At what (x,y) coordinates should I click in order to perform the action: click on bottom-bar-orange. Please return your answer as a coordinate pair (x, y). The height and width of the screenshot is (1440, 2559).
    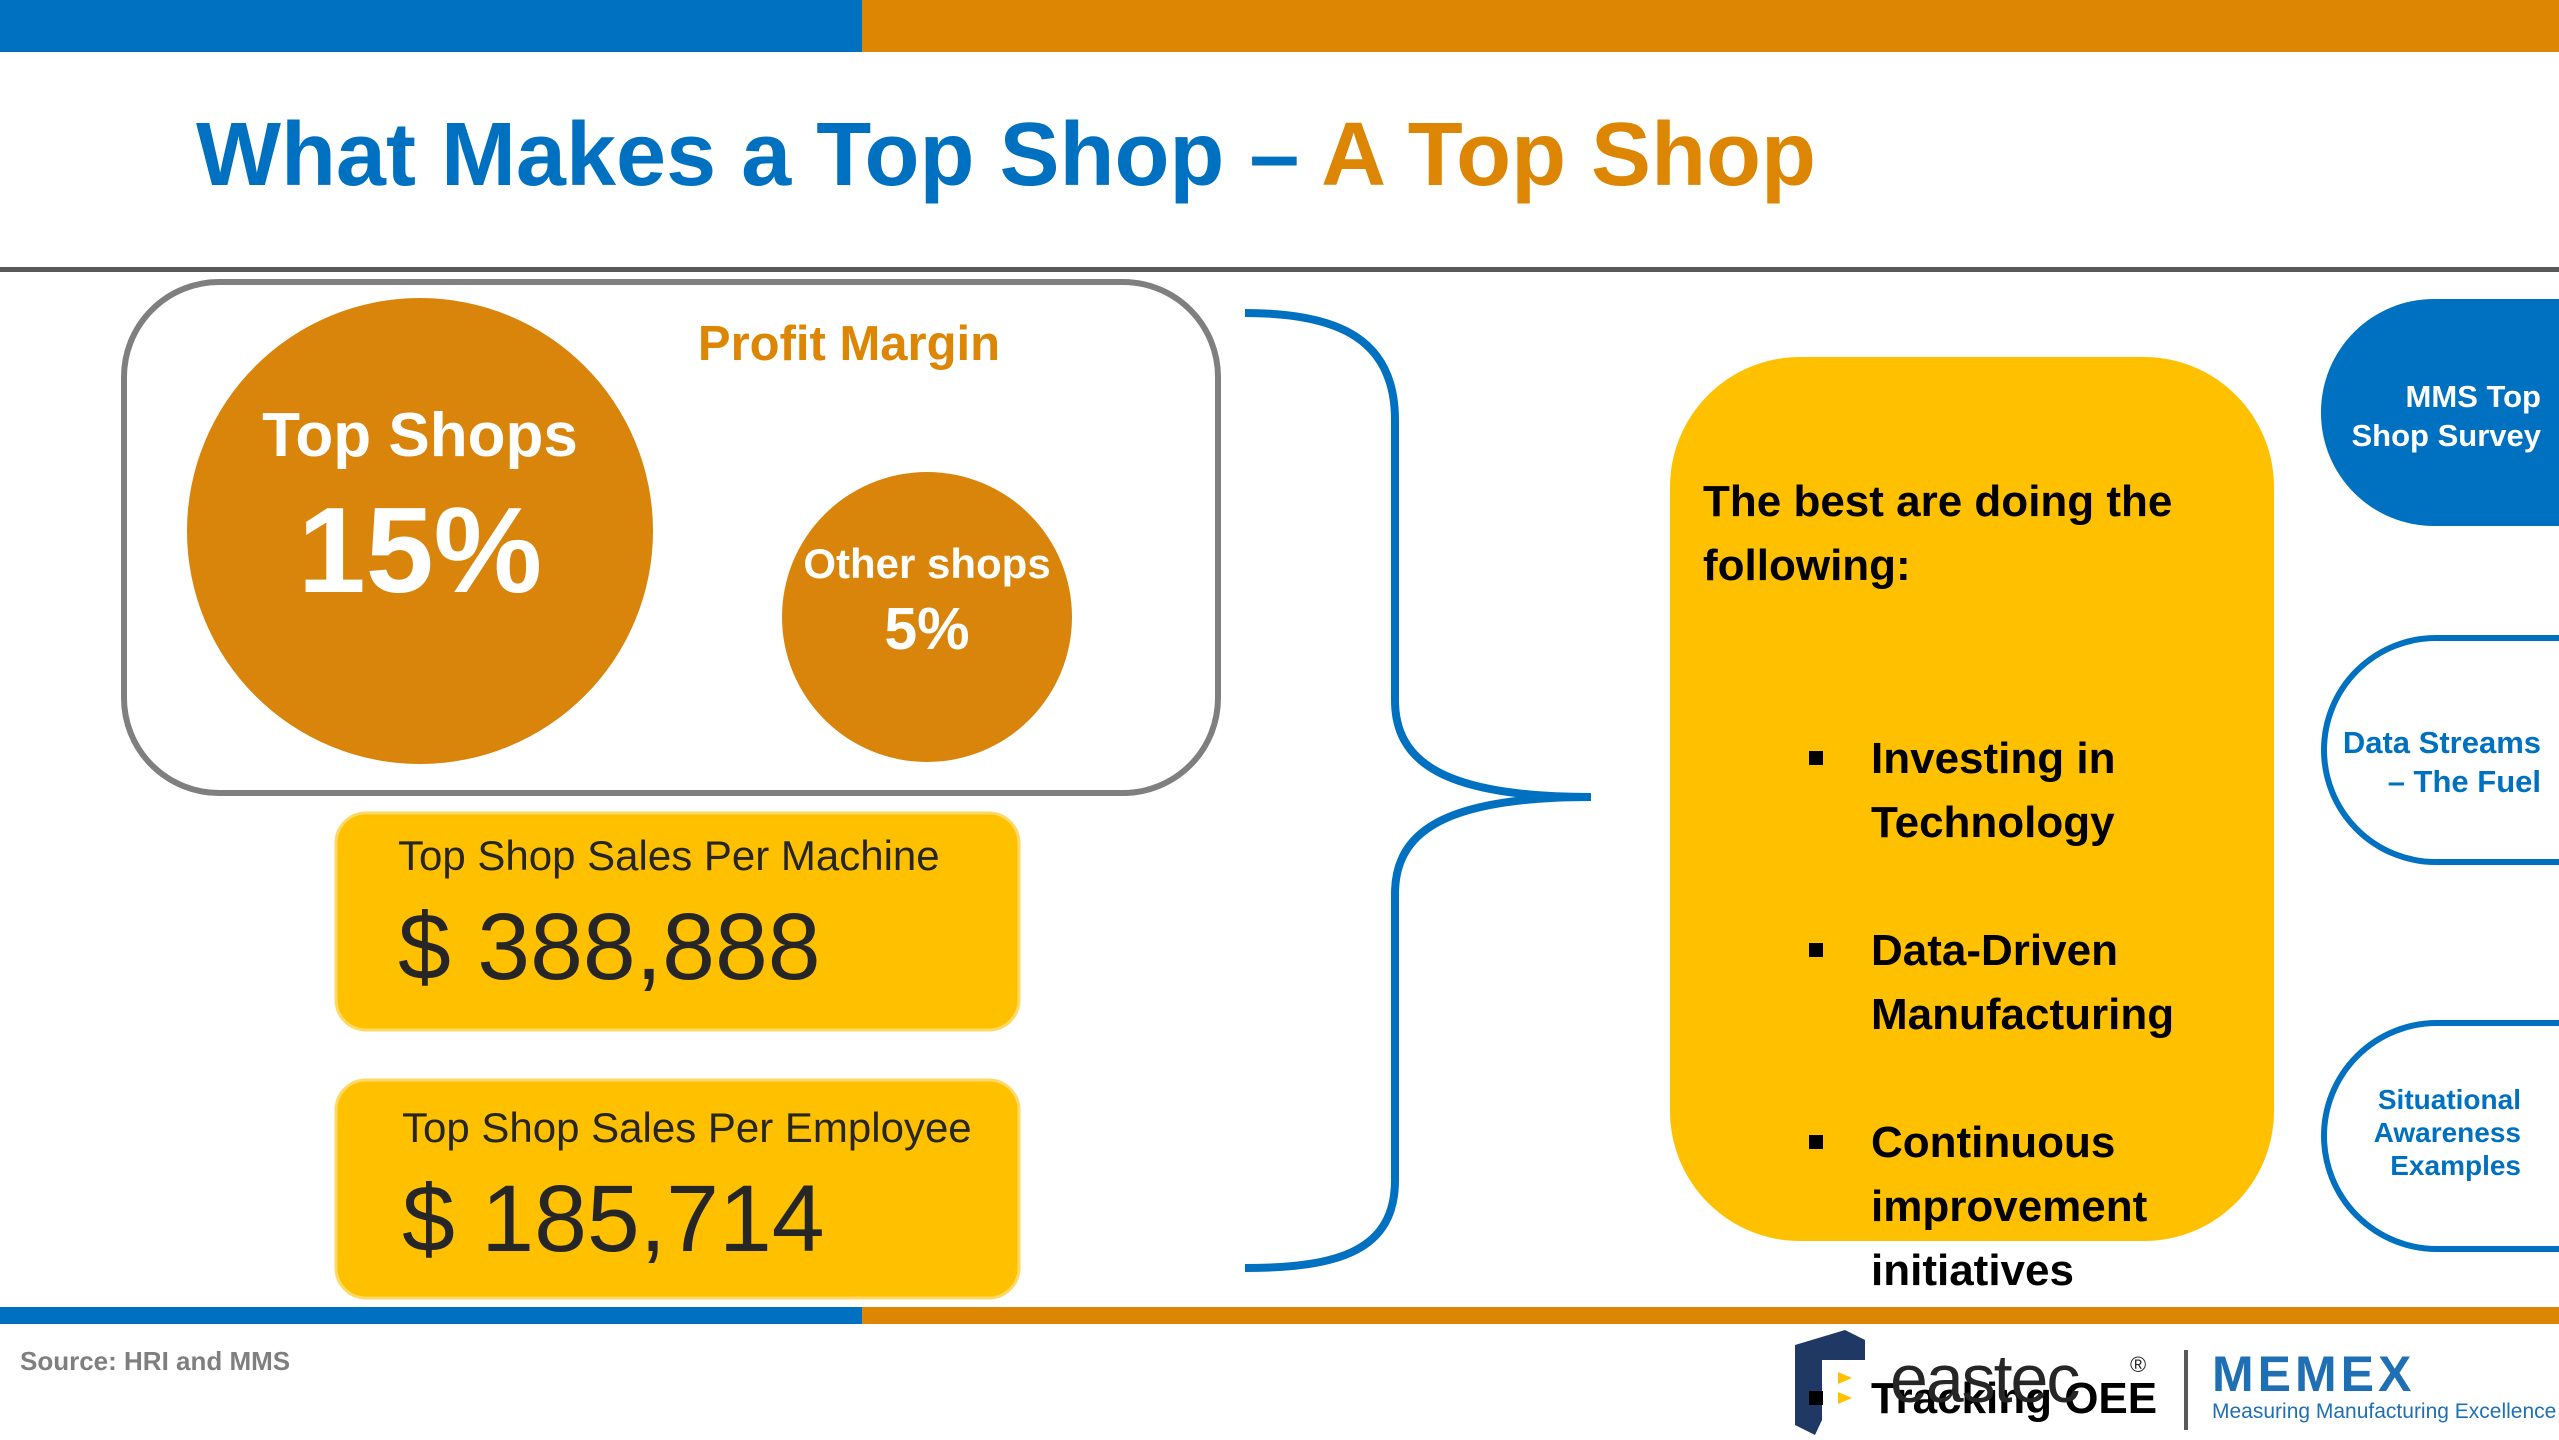
    Looking at the image, I should click on (1710, 1315).